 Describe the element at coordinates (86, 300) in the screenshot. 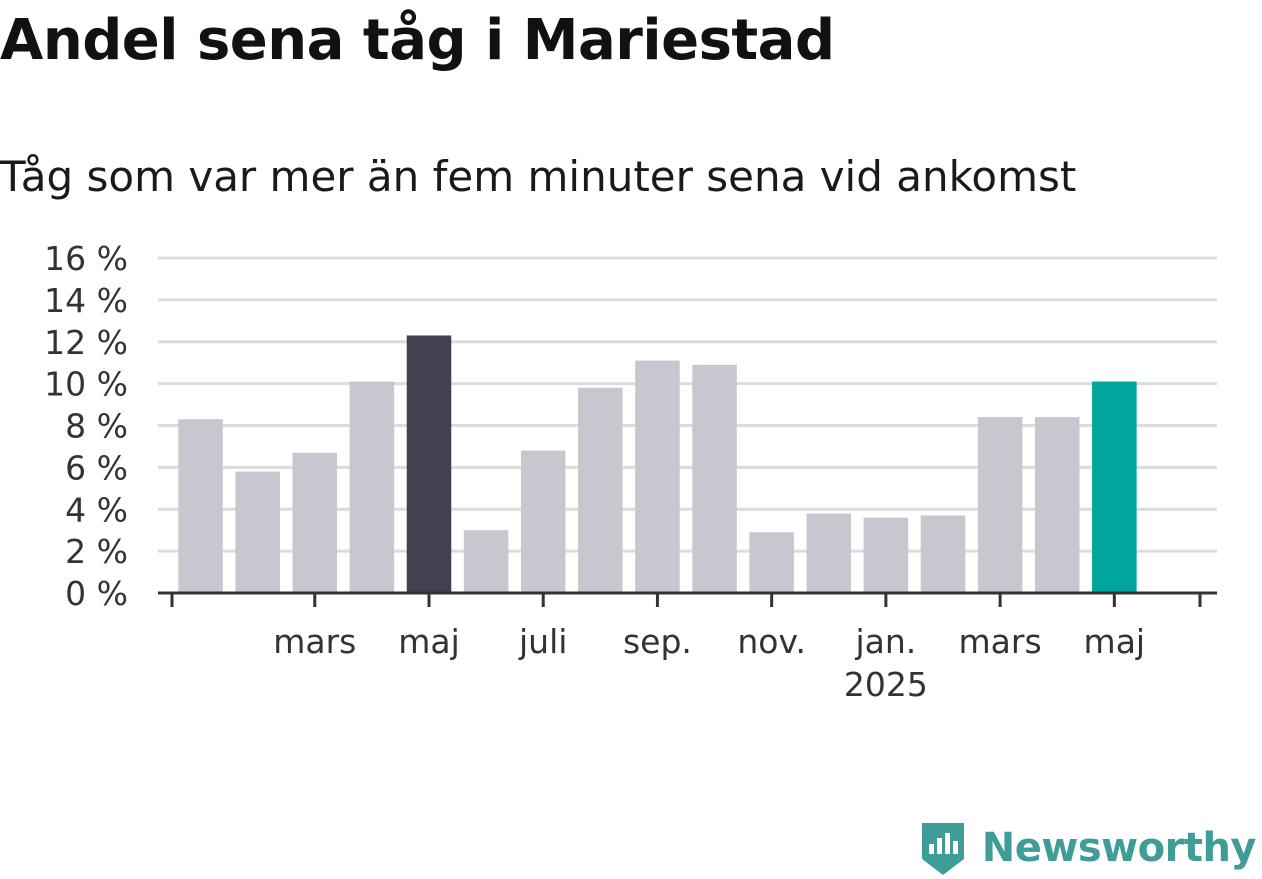

I see `y-tick-label: 14 %` at that location.